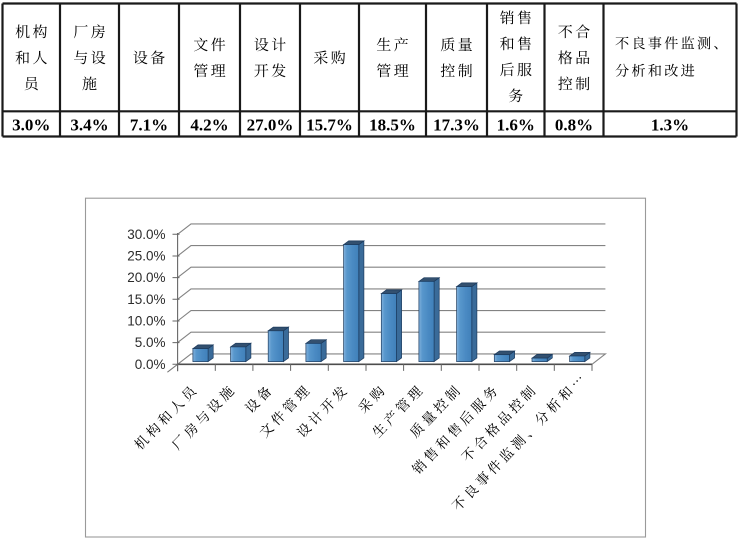 This screenshot has width=744, height=545. I want to click on svg-text: 27.0%, so click(270, 125).